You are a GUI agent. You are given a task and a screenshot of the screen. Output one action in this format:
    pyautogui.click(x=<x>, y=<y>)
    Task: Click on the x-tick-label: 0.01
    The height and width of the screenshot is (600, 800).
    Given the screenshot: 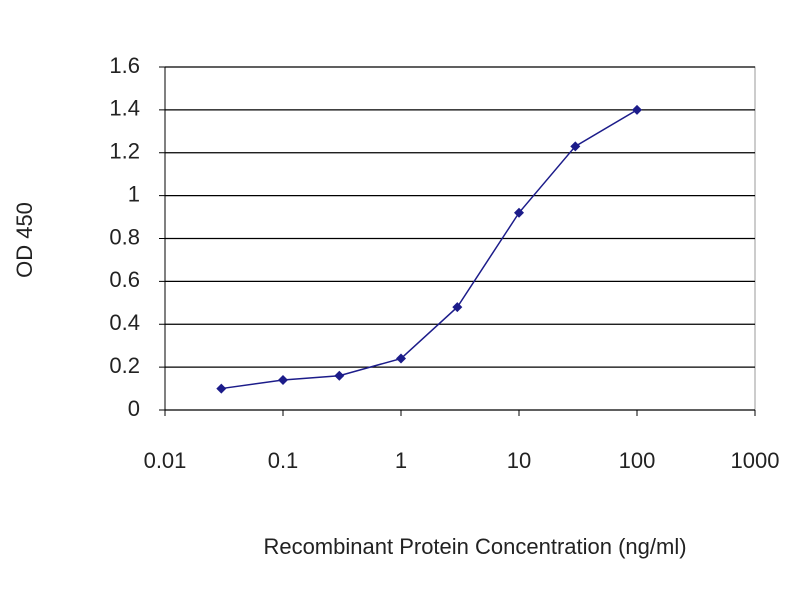 What is the action you would take?
    pyautogui.click(x=165, y=460)
    